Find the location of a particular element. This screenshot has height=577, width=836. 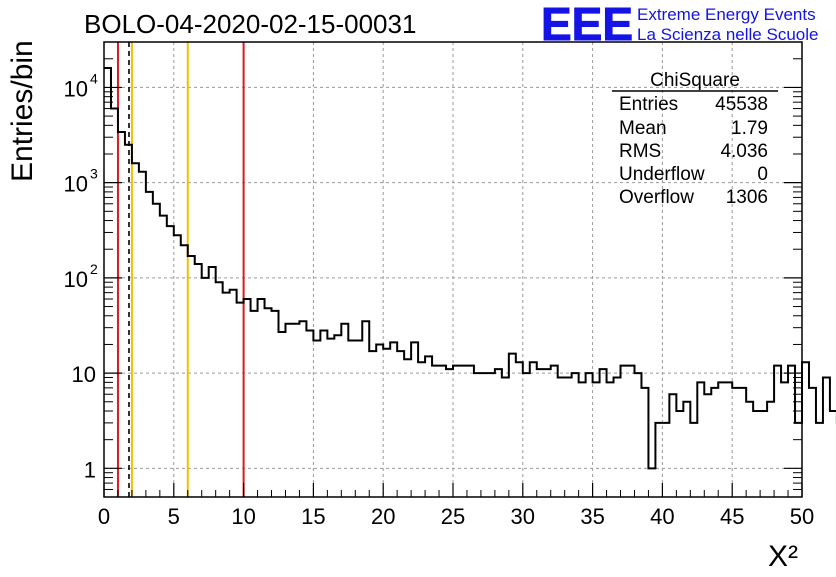

x-tick-label: 0 is located at coordinates (104, 516).